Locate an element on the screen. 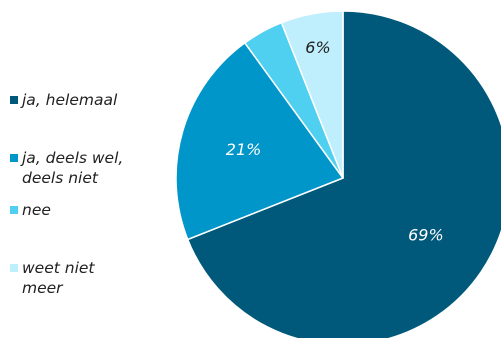 The height and width of the screenshot is (338, 501). legend-item-weet-niet-meer: weet niet meer is located at coordinates (63, 278).